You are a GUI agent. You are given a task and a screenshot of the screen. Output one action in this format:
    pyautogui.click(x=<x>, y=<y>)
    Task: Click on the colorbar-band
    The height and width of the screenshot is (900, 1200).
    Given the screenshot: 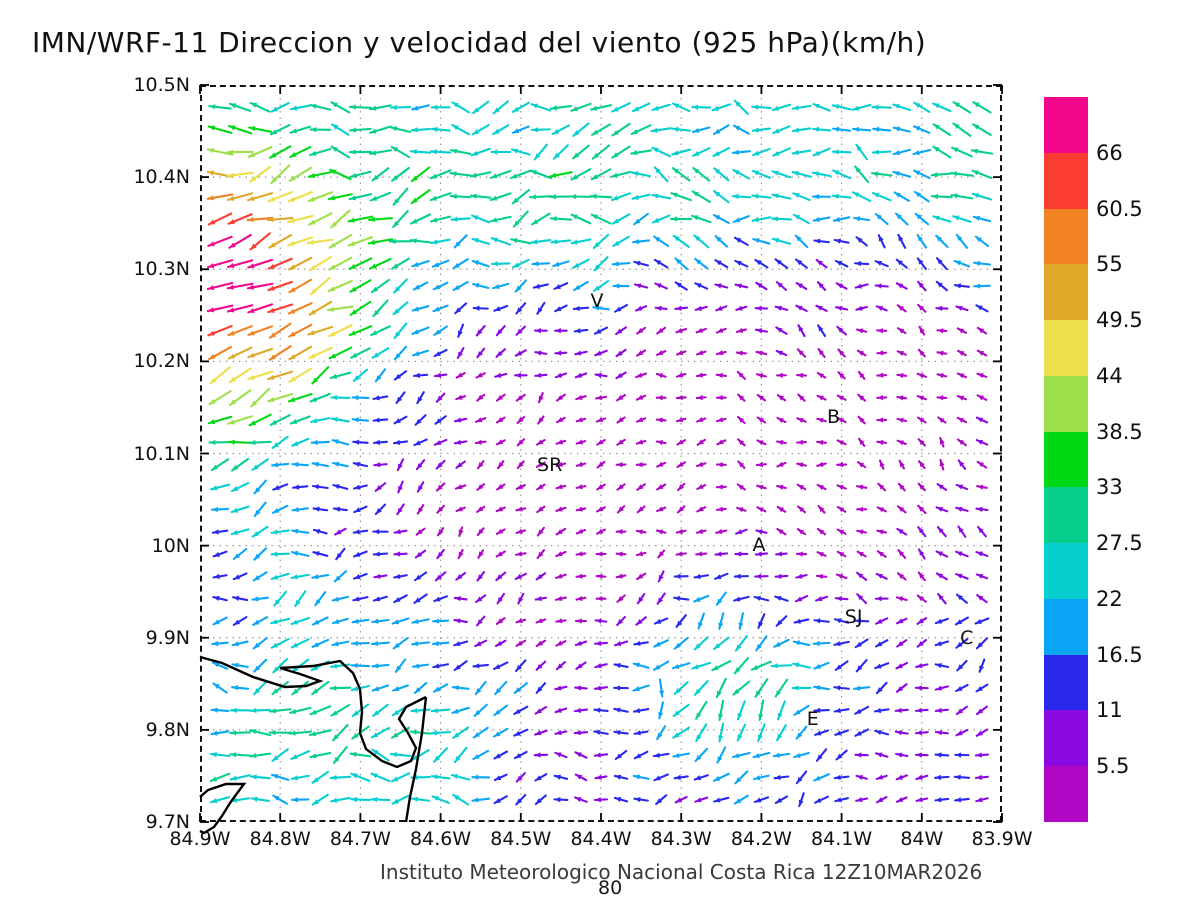 What is the action you would take?
    pyautogui.click(x=1066, y=571)
    